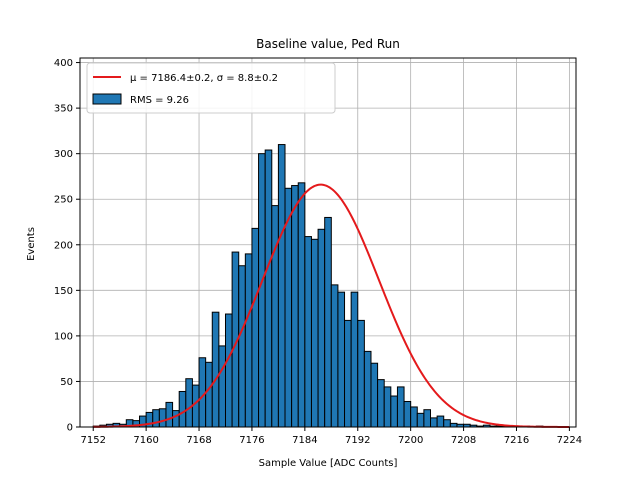  Describe the element at coordinates (63, 154) in the screenshot. I see `y-tick-label: 300` at that location.